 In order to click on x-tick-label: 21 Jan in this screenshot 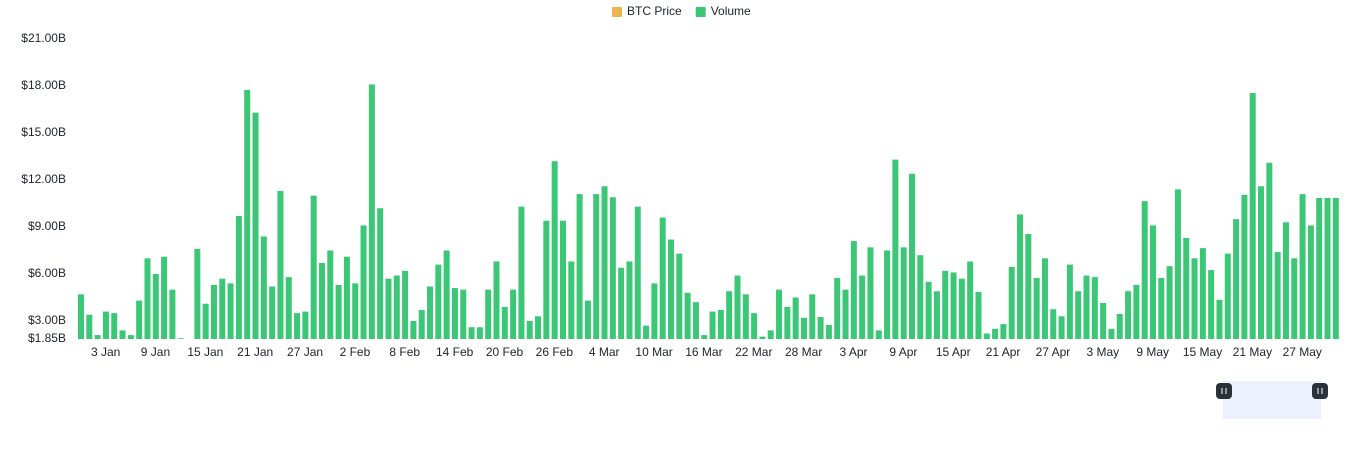, I will do `click(255, 352)`.